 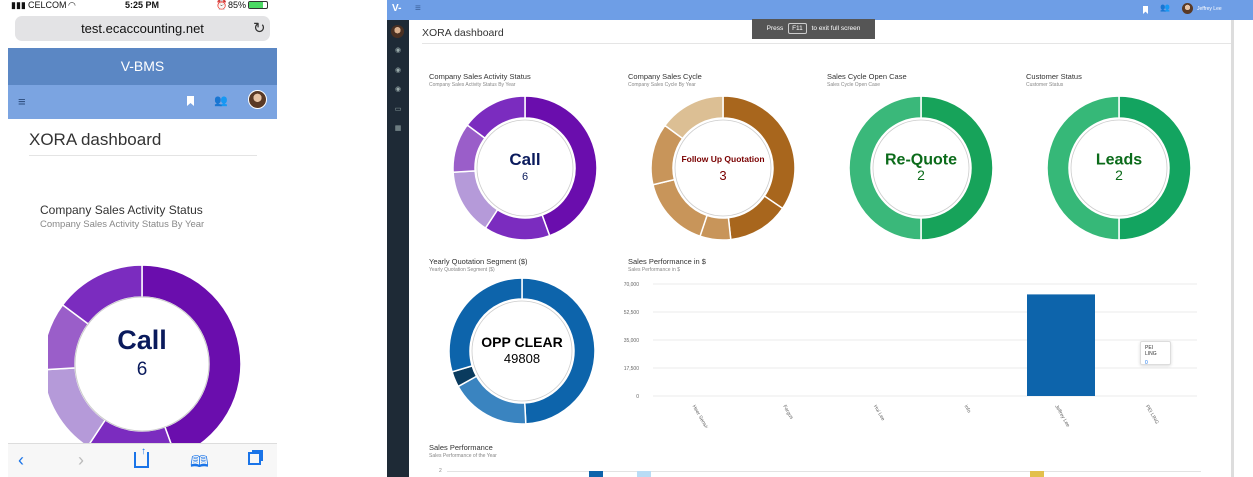 What do you see at coordinates (632, 341) in the screenshot?
I see `y-tick-label: 35,000` at bounding box center [632, 341].